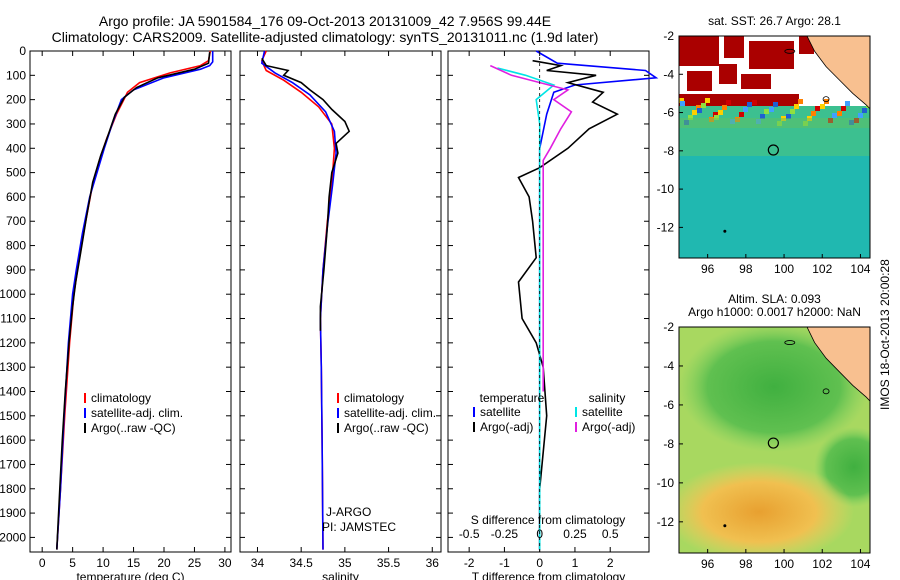 The width and height of the screenshot is (900, 580). I want to click on legend-entry: Argo(-adj), so click(608, 427).